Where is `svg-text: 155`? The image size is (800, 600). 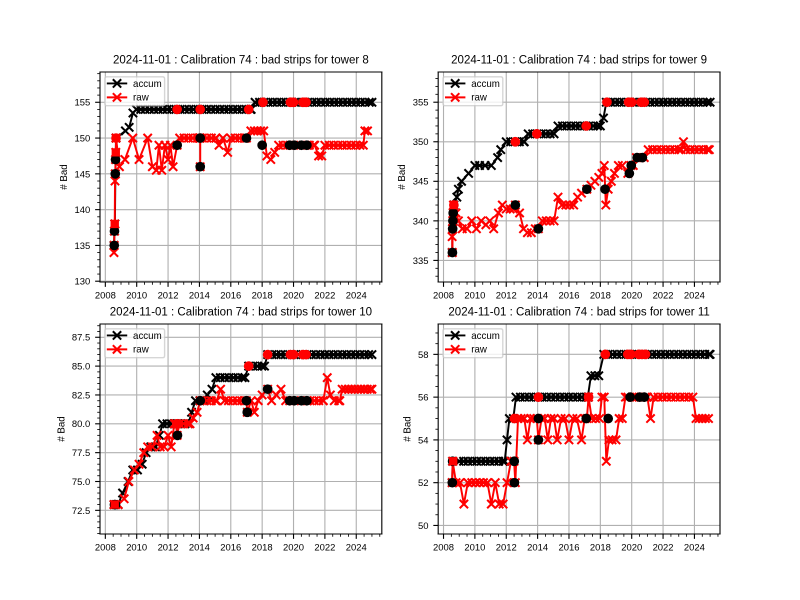
svg-text: 155 is located at coordinates (83, 103).